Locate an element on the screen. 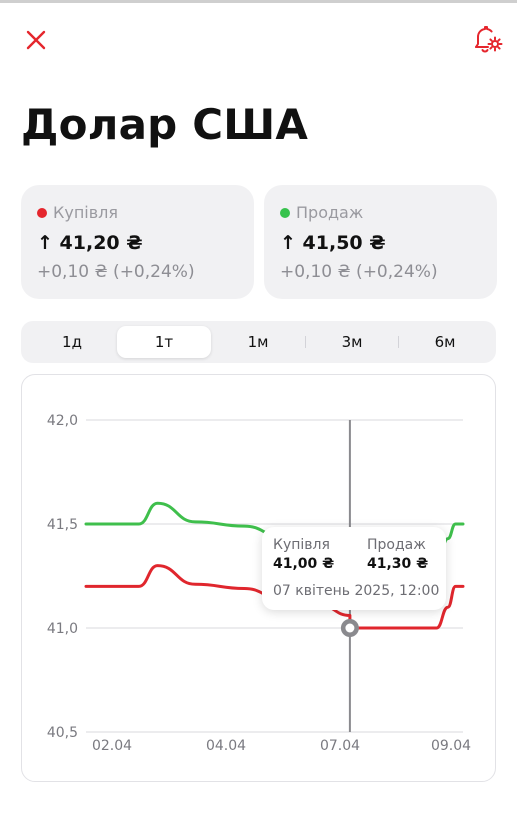 Image resolution: width=517 pixels, height=828 pixels. sell-indicator-dot is located at coordinates (285, 212).